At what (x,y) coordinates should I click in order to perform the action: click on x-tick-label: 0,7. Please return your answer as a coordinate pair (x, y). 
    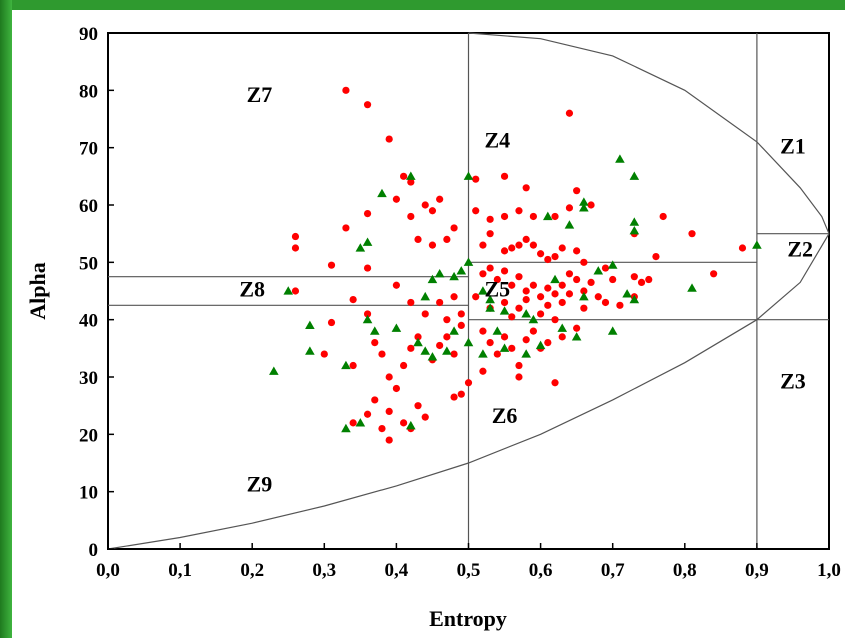
    Looking at the image, I should click on (613, 570).